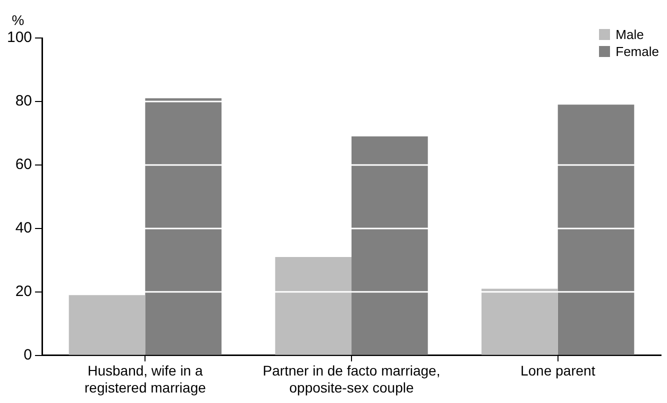 The width and height of the screenshot is (667, 403). What do you see at coordinates (23, 228) in the screenshot?
I see `y-tick-label: 40` at bounding box center [23, 228].